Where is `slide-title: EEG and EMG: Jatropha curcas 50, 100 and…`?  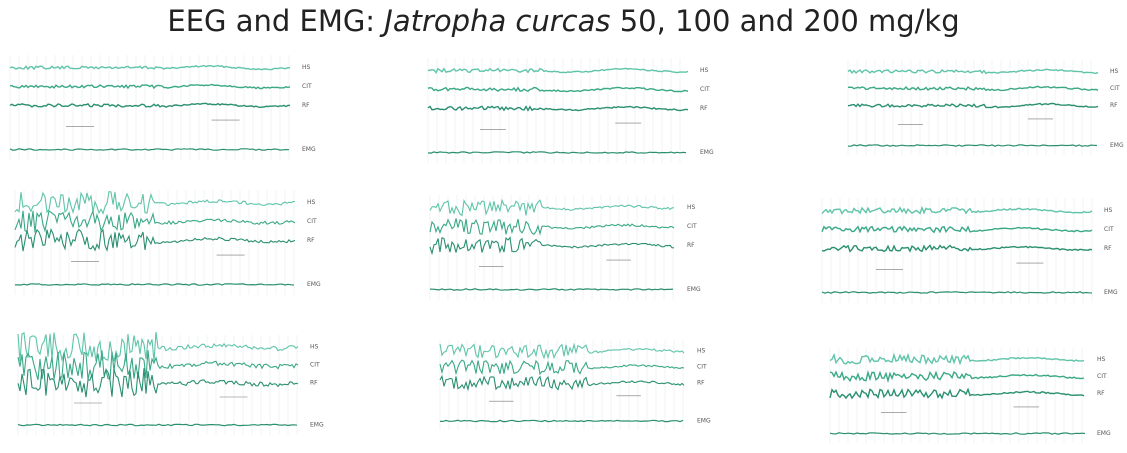
slide-title: EEG and EMG: Jatropha curcas 50, 100 and… is located at coordinates (563, 21).